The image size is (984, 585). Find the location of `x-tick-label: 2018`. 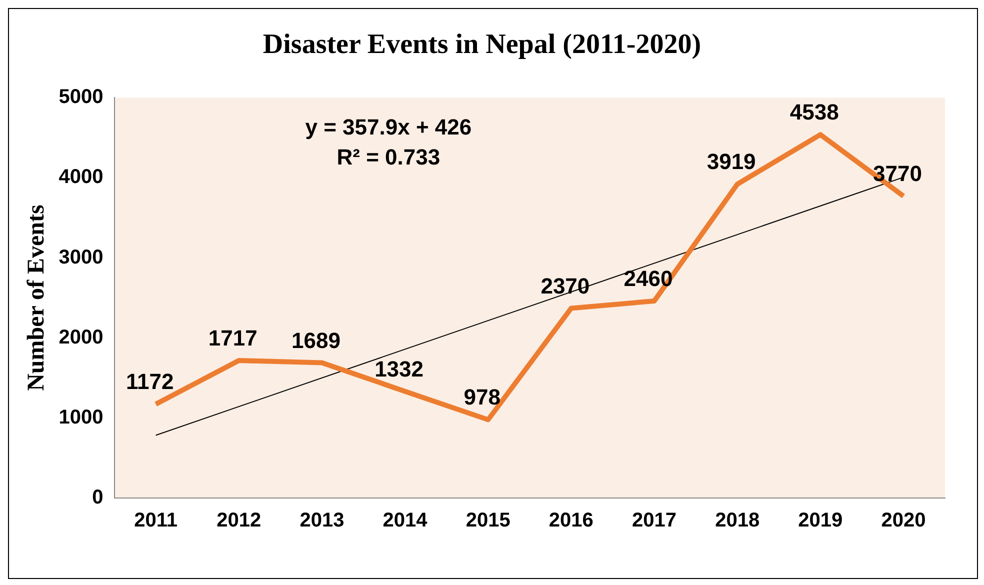

x-tick-label: 2018 is located at coordinates (737, 521).